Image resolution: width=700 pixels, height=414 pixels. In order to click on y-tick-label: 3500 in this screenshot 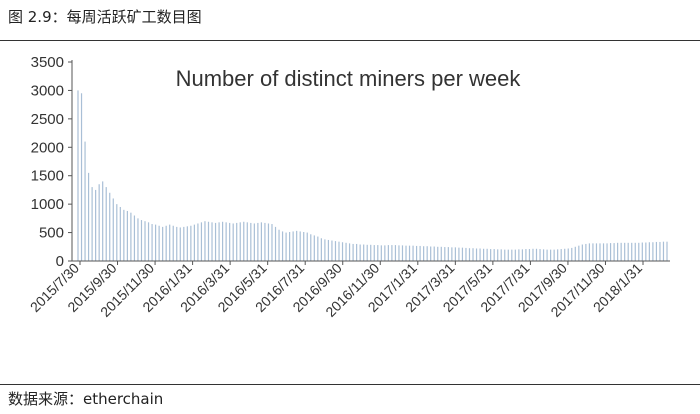, I will do `click(47, 62)`.